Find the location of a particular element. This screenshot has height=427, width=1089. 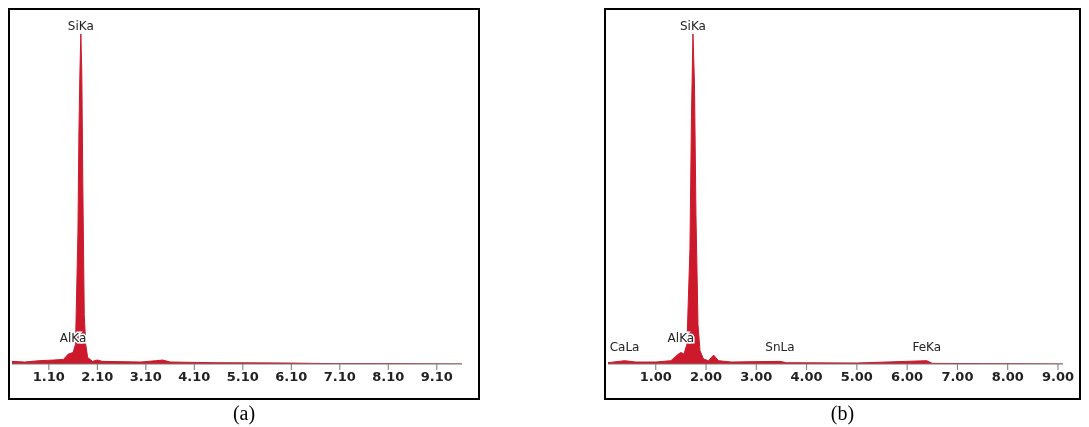

x-tick-label: 5.00 is located at coordinates (856, 377).